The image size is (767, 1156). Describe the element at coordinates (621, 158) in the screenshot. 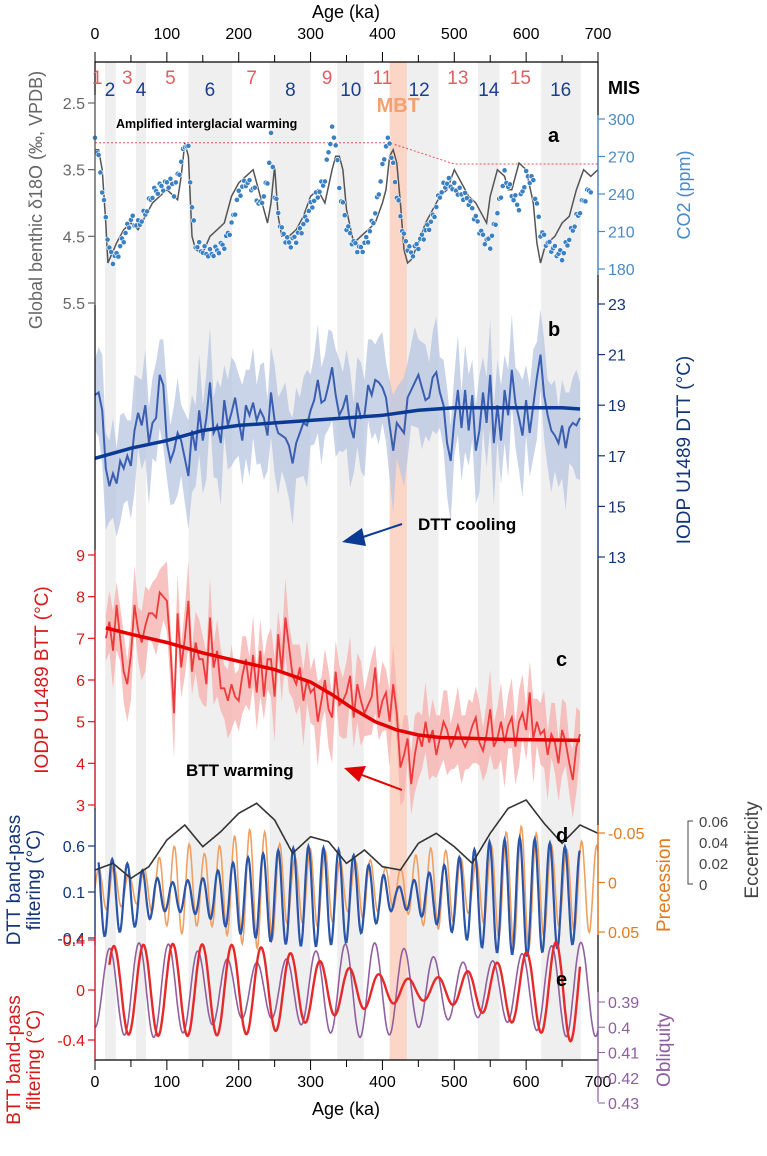

I see `co2-axis-tick-label: 270` at that location.